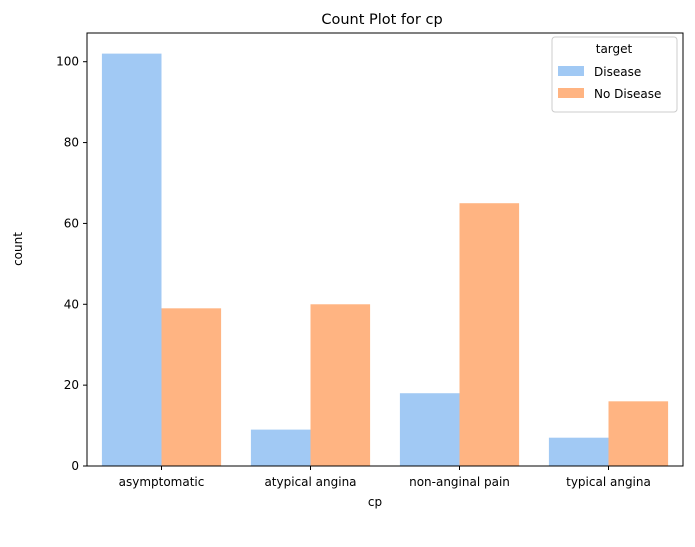 Image resolution: width=695 pixels, height=547 pixels. What do you see at coordinates (191, 387) in the screenshot?
I see `bar-no-disease-asymptomatic` at bounding box center [191, 387].